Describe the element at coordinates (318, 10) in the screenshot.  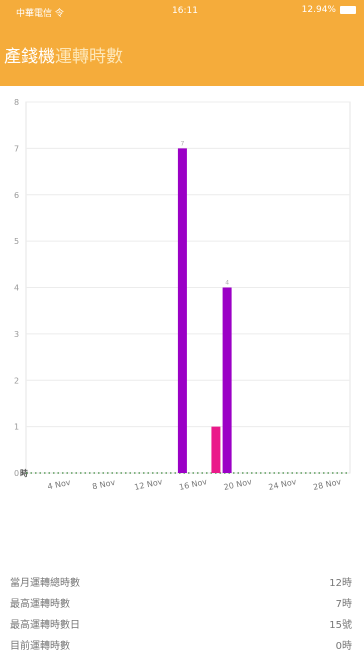
I see `battery-percent: 12.94%` at that location.